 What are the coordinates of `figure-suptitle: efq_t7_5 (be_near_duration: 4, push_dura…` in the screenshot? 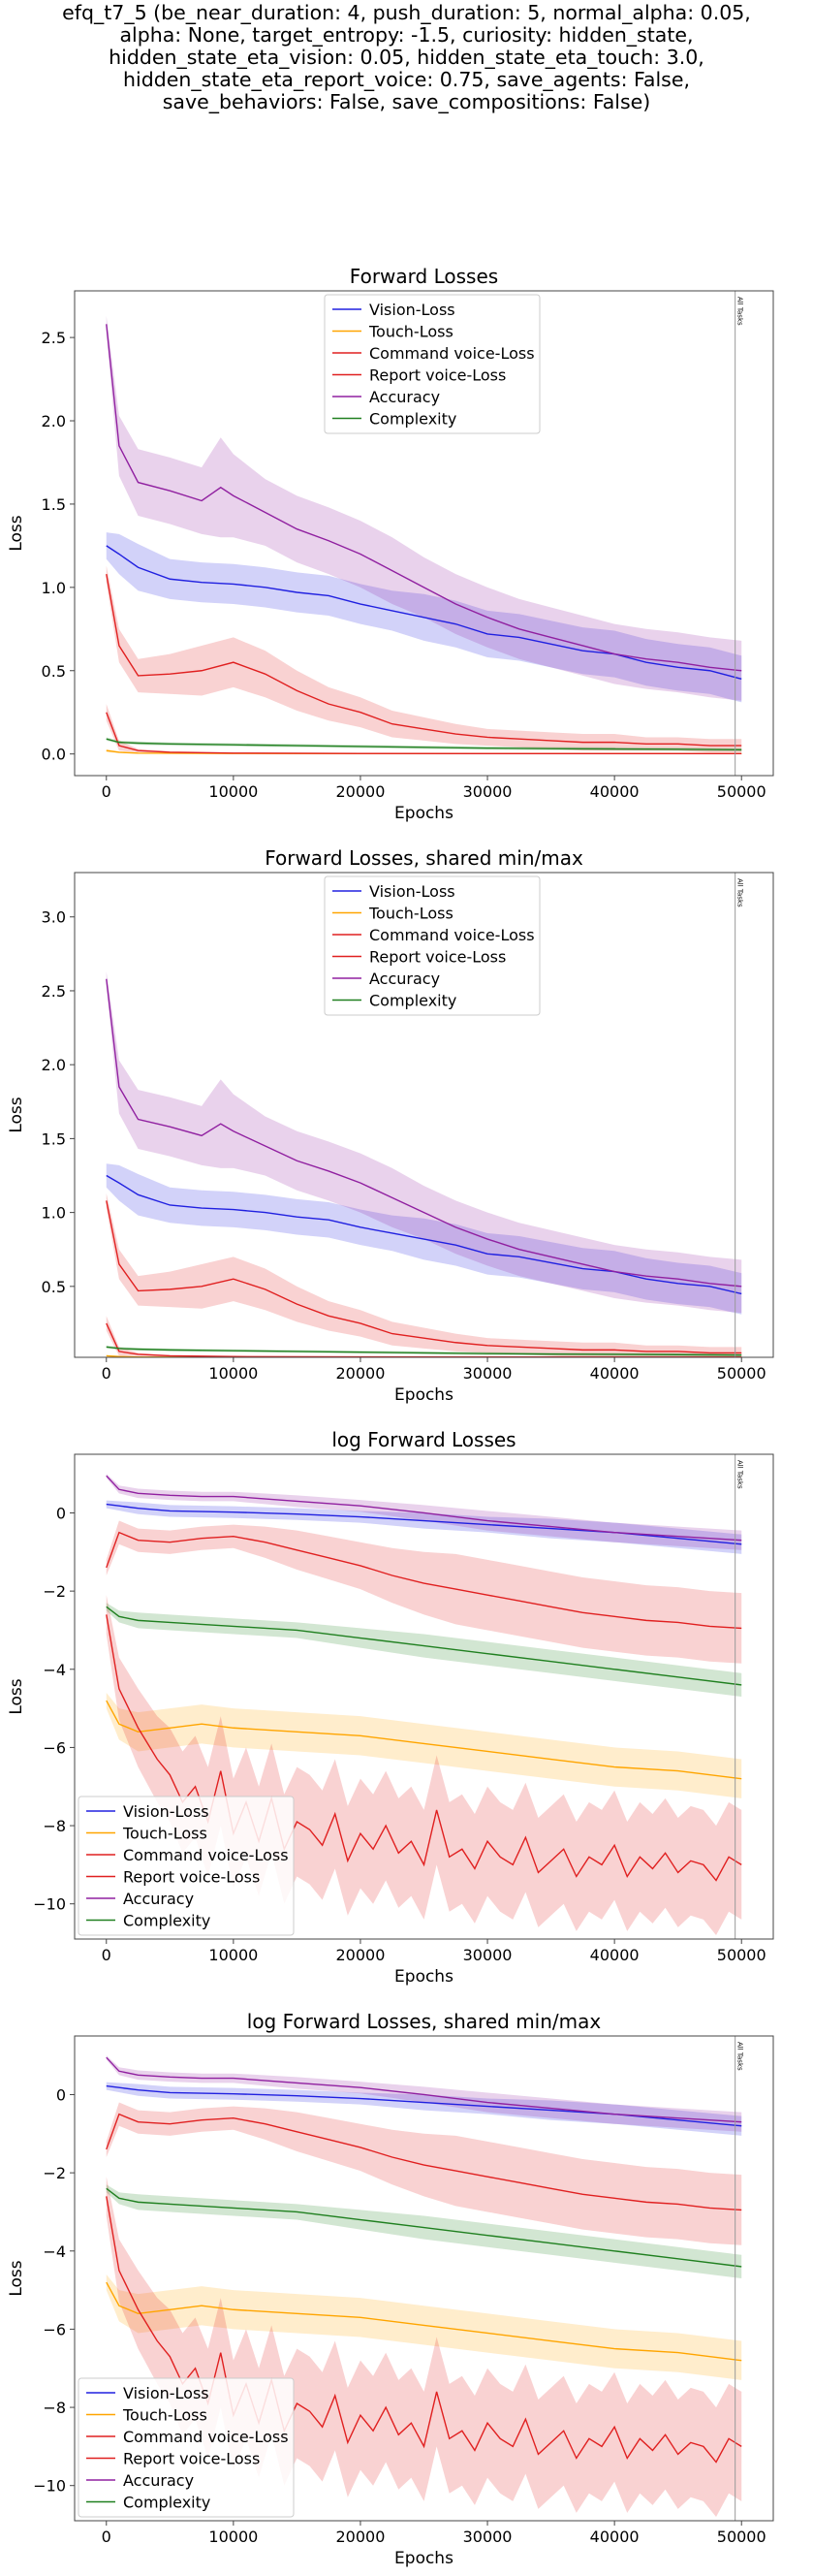 It's located at (406, 57).